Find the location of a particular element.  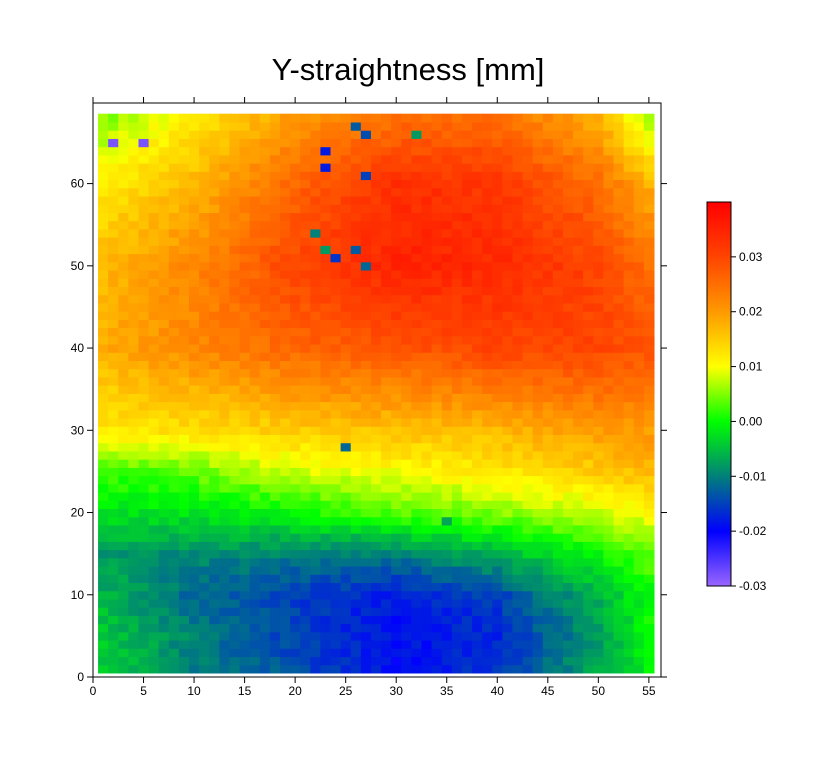

outlier-cell is located at coordinates (366, 176).